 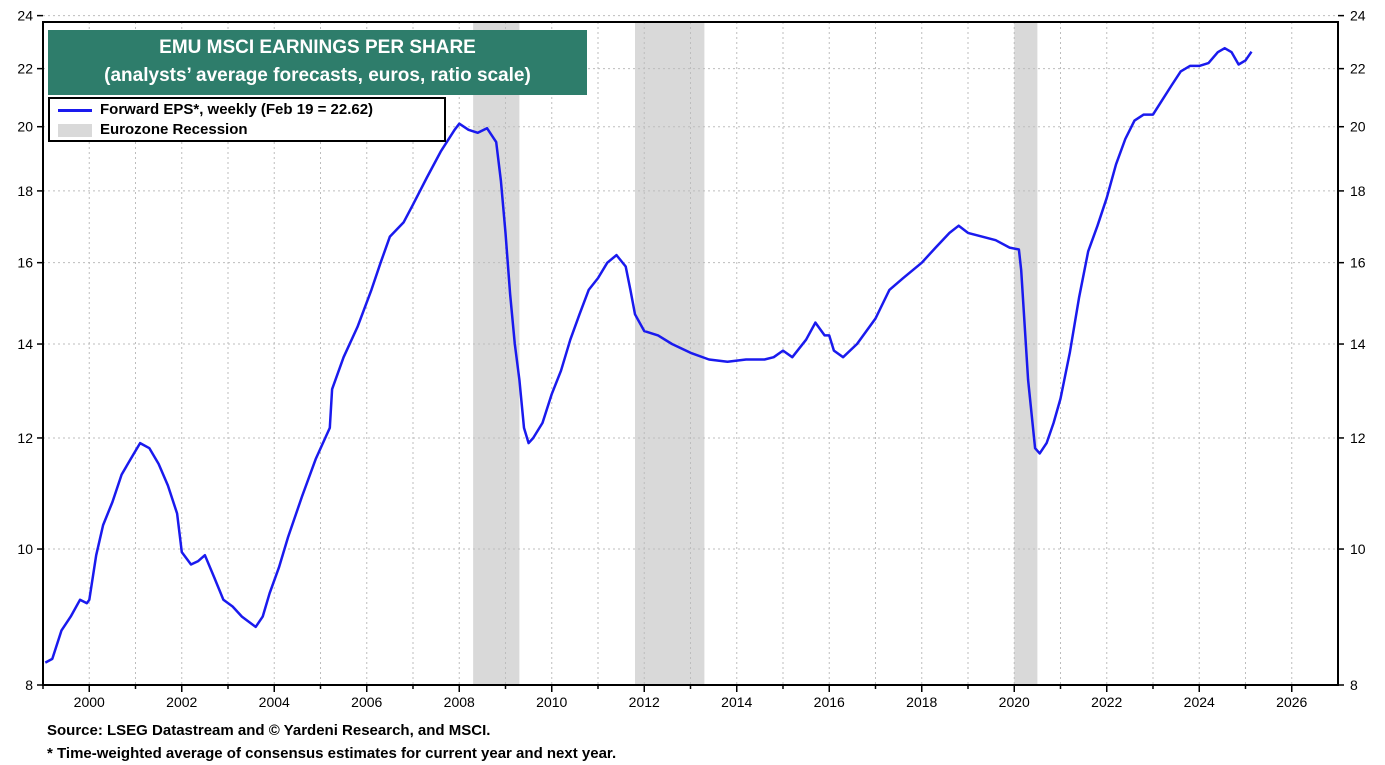 I want to click on x-tick-label: 2010, so click(x=551, y=702).